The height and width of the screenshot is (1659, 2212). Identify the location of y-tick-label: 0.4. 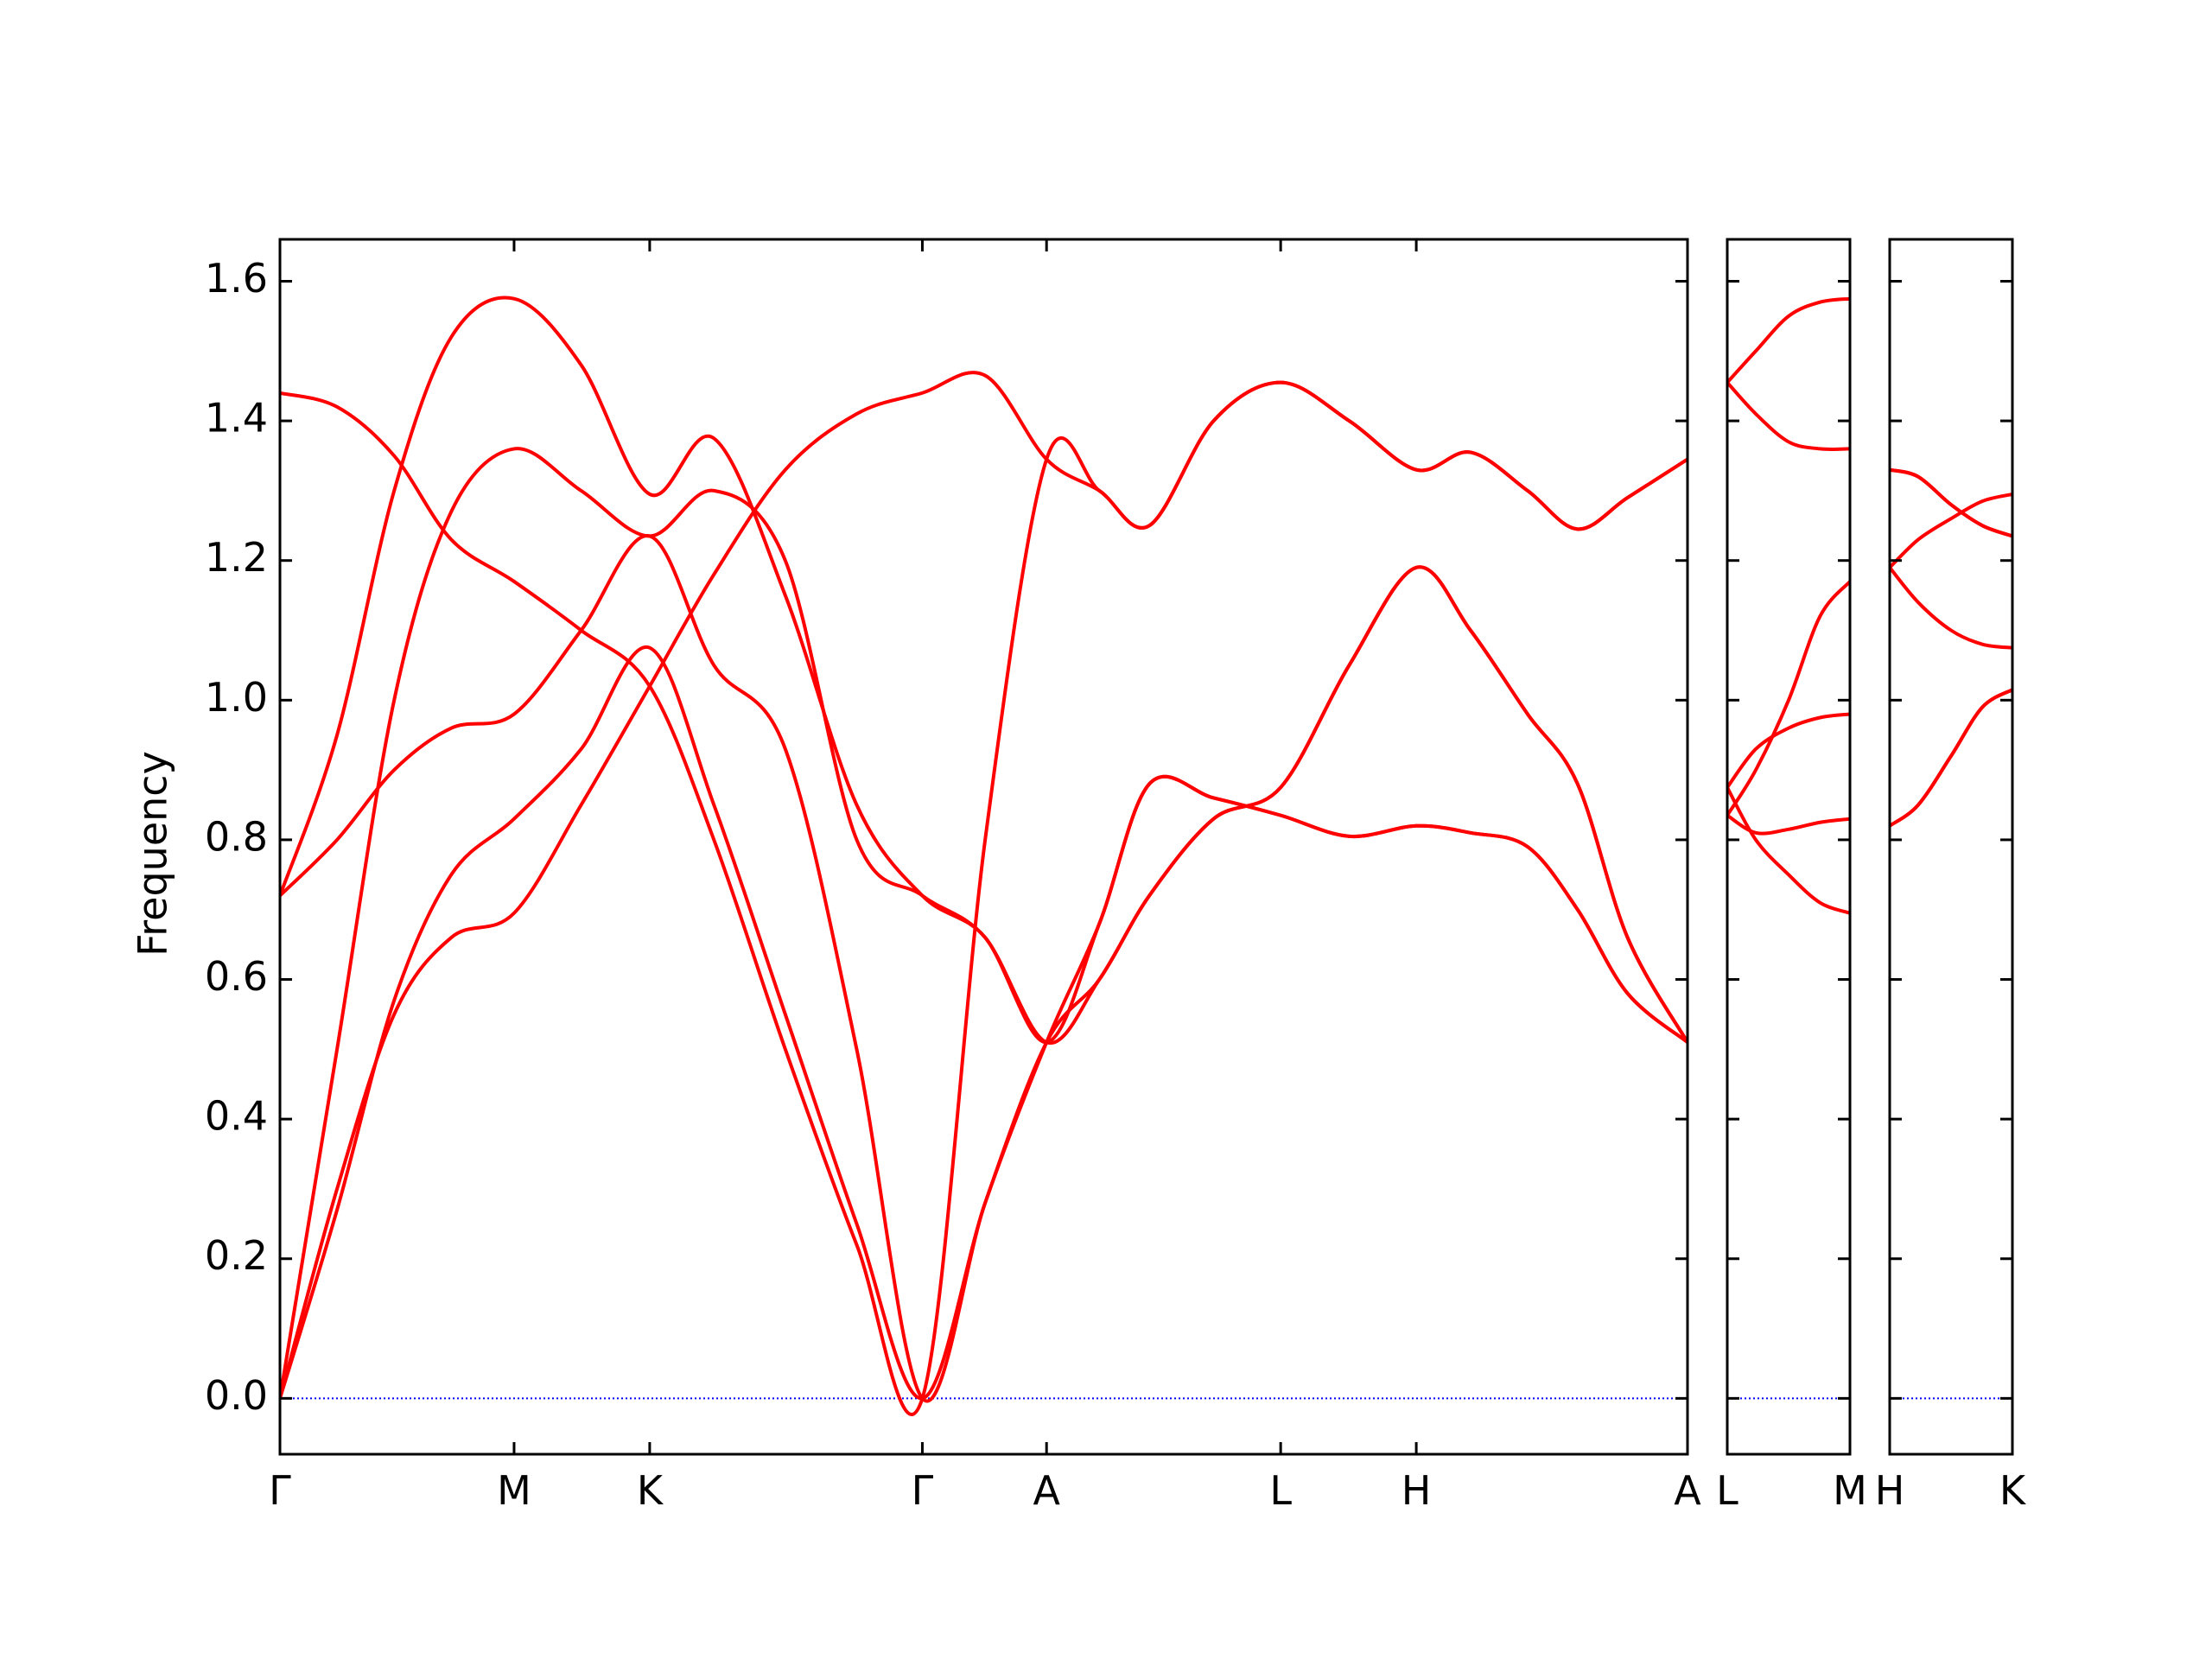
(236, 1116).